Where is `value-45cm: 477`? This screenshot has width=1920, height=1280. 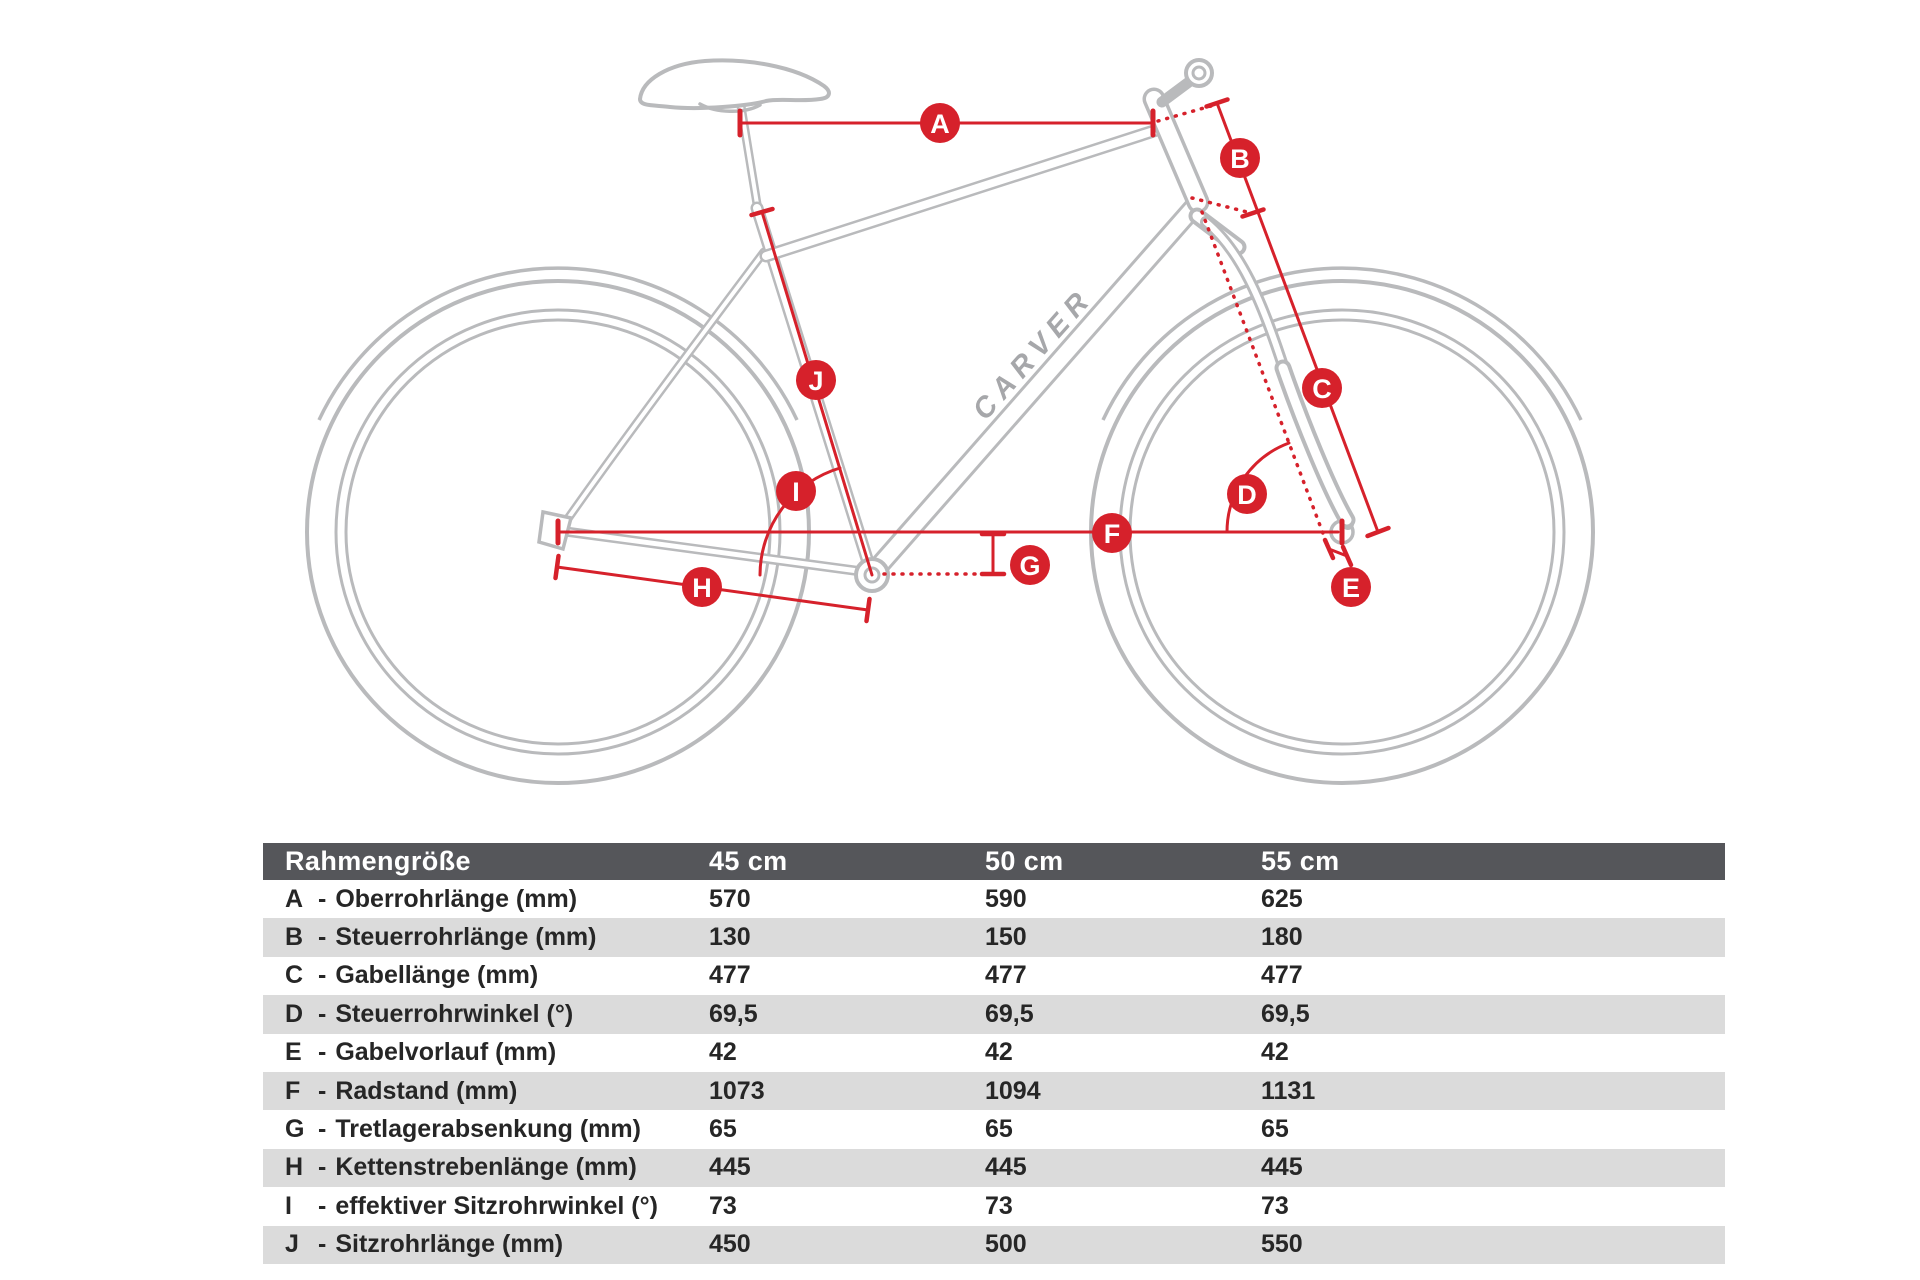 value-45cm: 477 is located at coordinates (730, 975).